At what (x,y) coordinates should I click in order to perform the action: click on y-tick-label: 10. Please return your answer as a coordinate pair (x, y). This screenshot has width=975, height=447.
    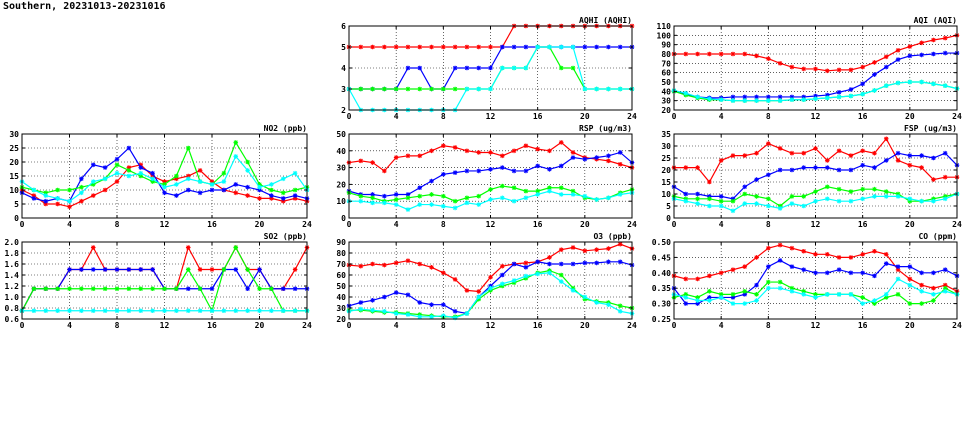
    Looking at the image, I should click on (666, 194).